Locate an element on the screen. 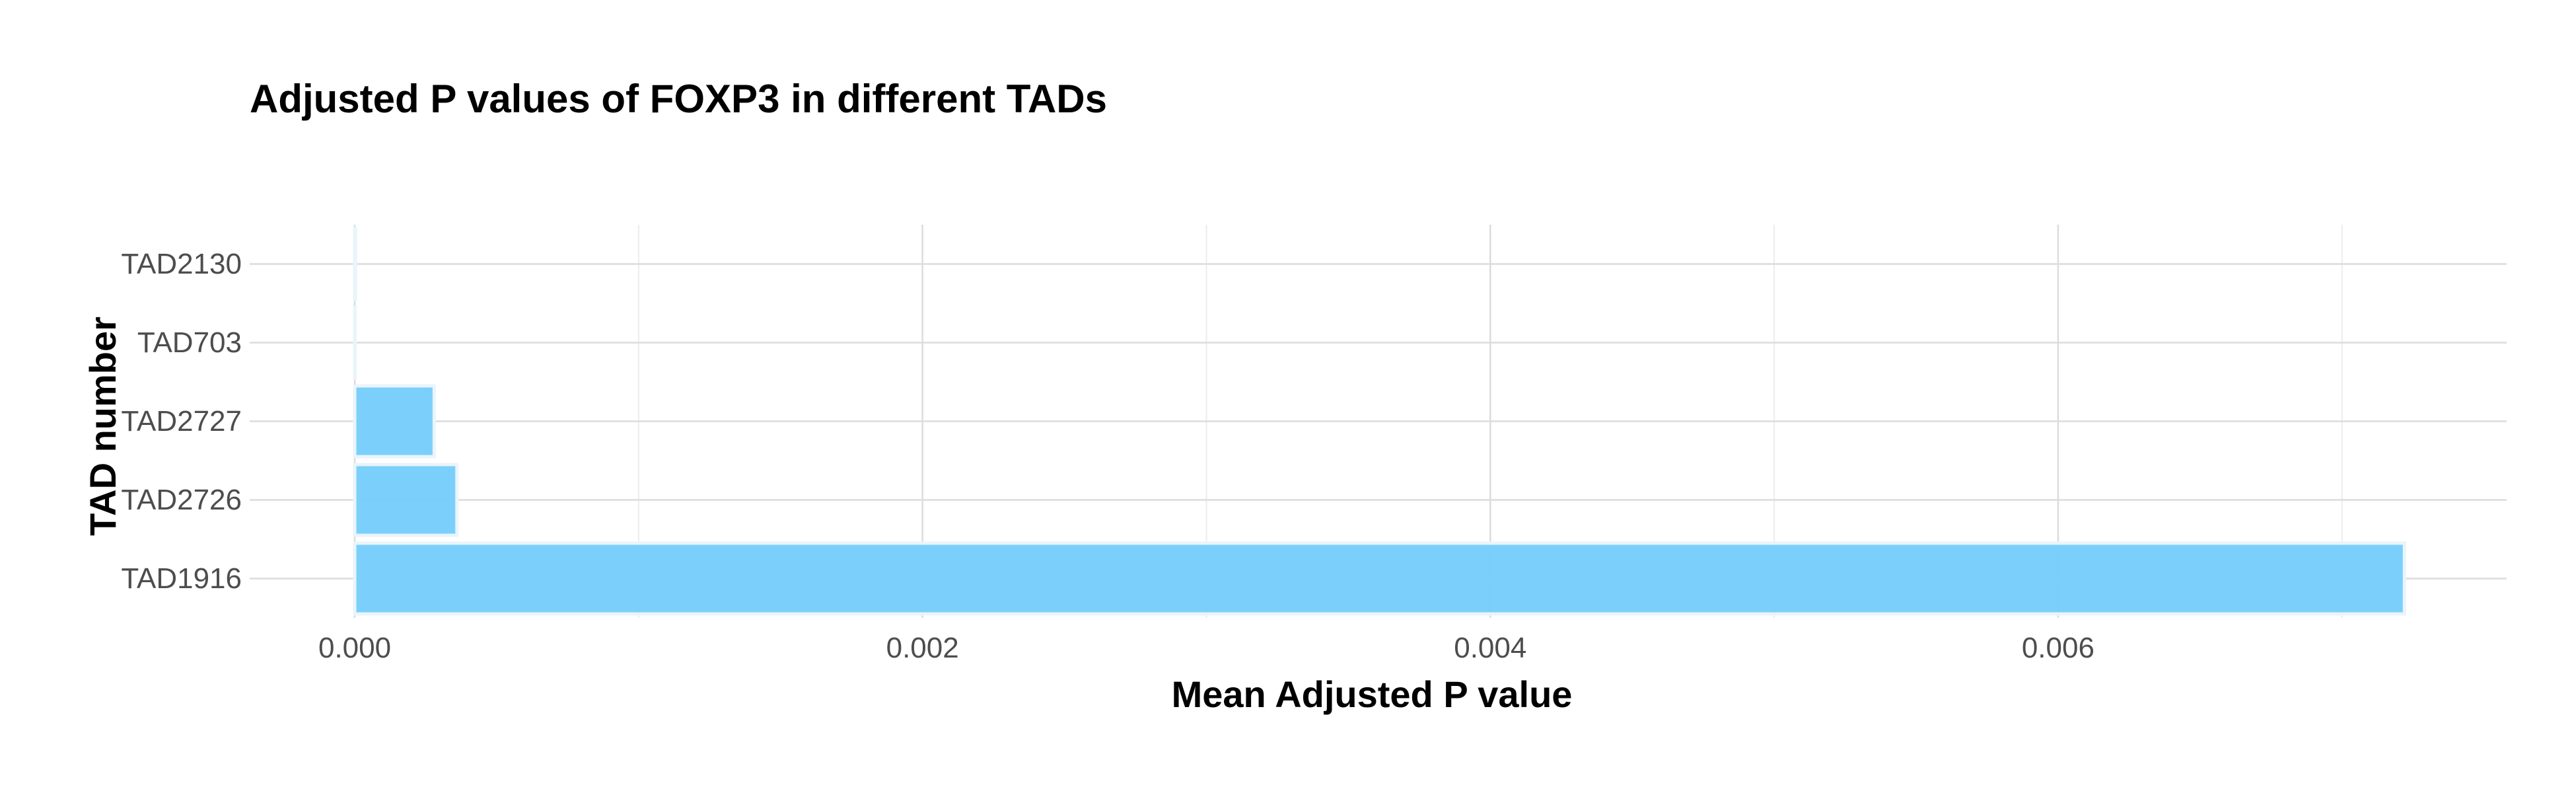  y-tick-label: TAD1916 is located at coordinates (182, 579).